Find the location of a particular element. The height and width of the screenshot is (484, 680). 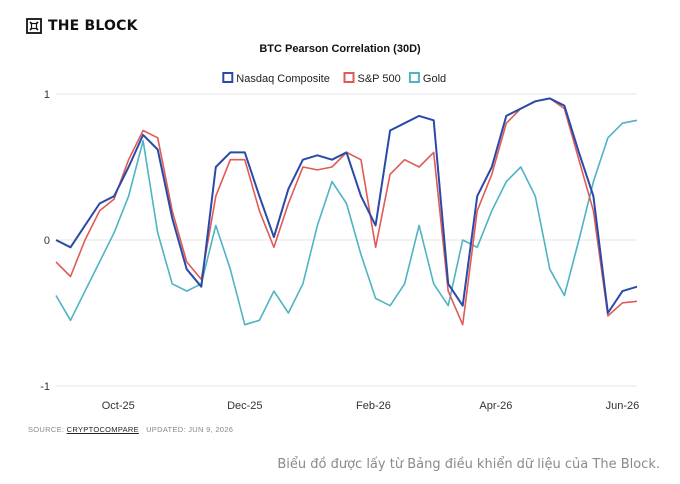

y-tick-label: 0 is located at coordinates (47, 241).